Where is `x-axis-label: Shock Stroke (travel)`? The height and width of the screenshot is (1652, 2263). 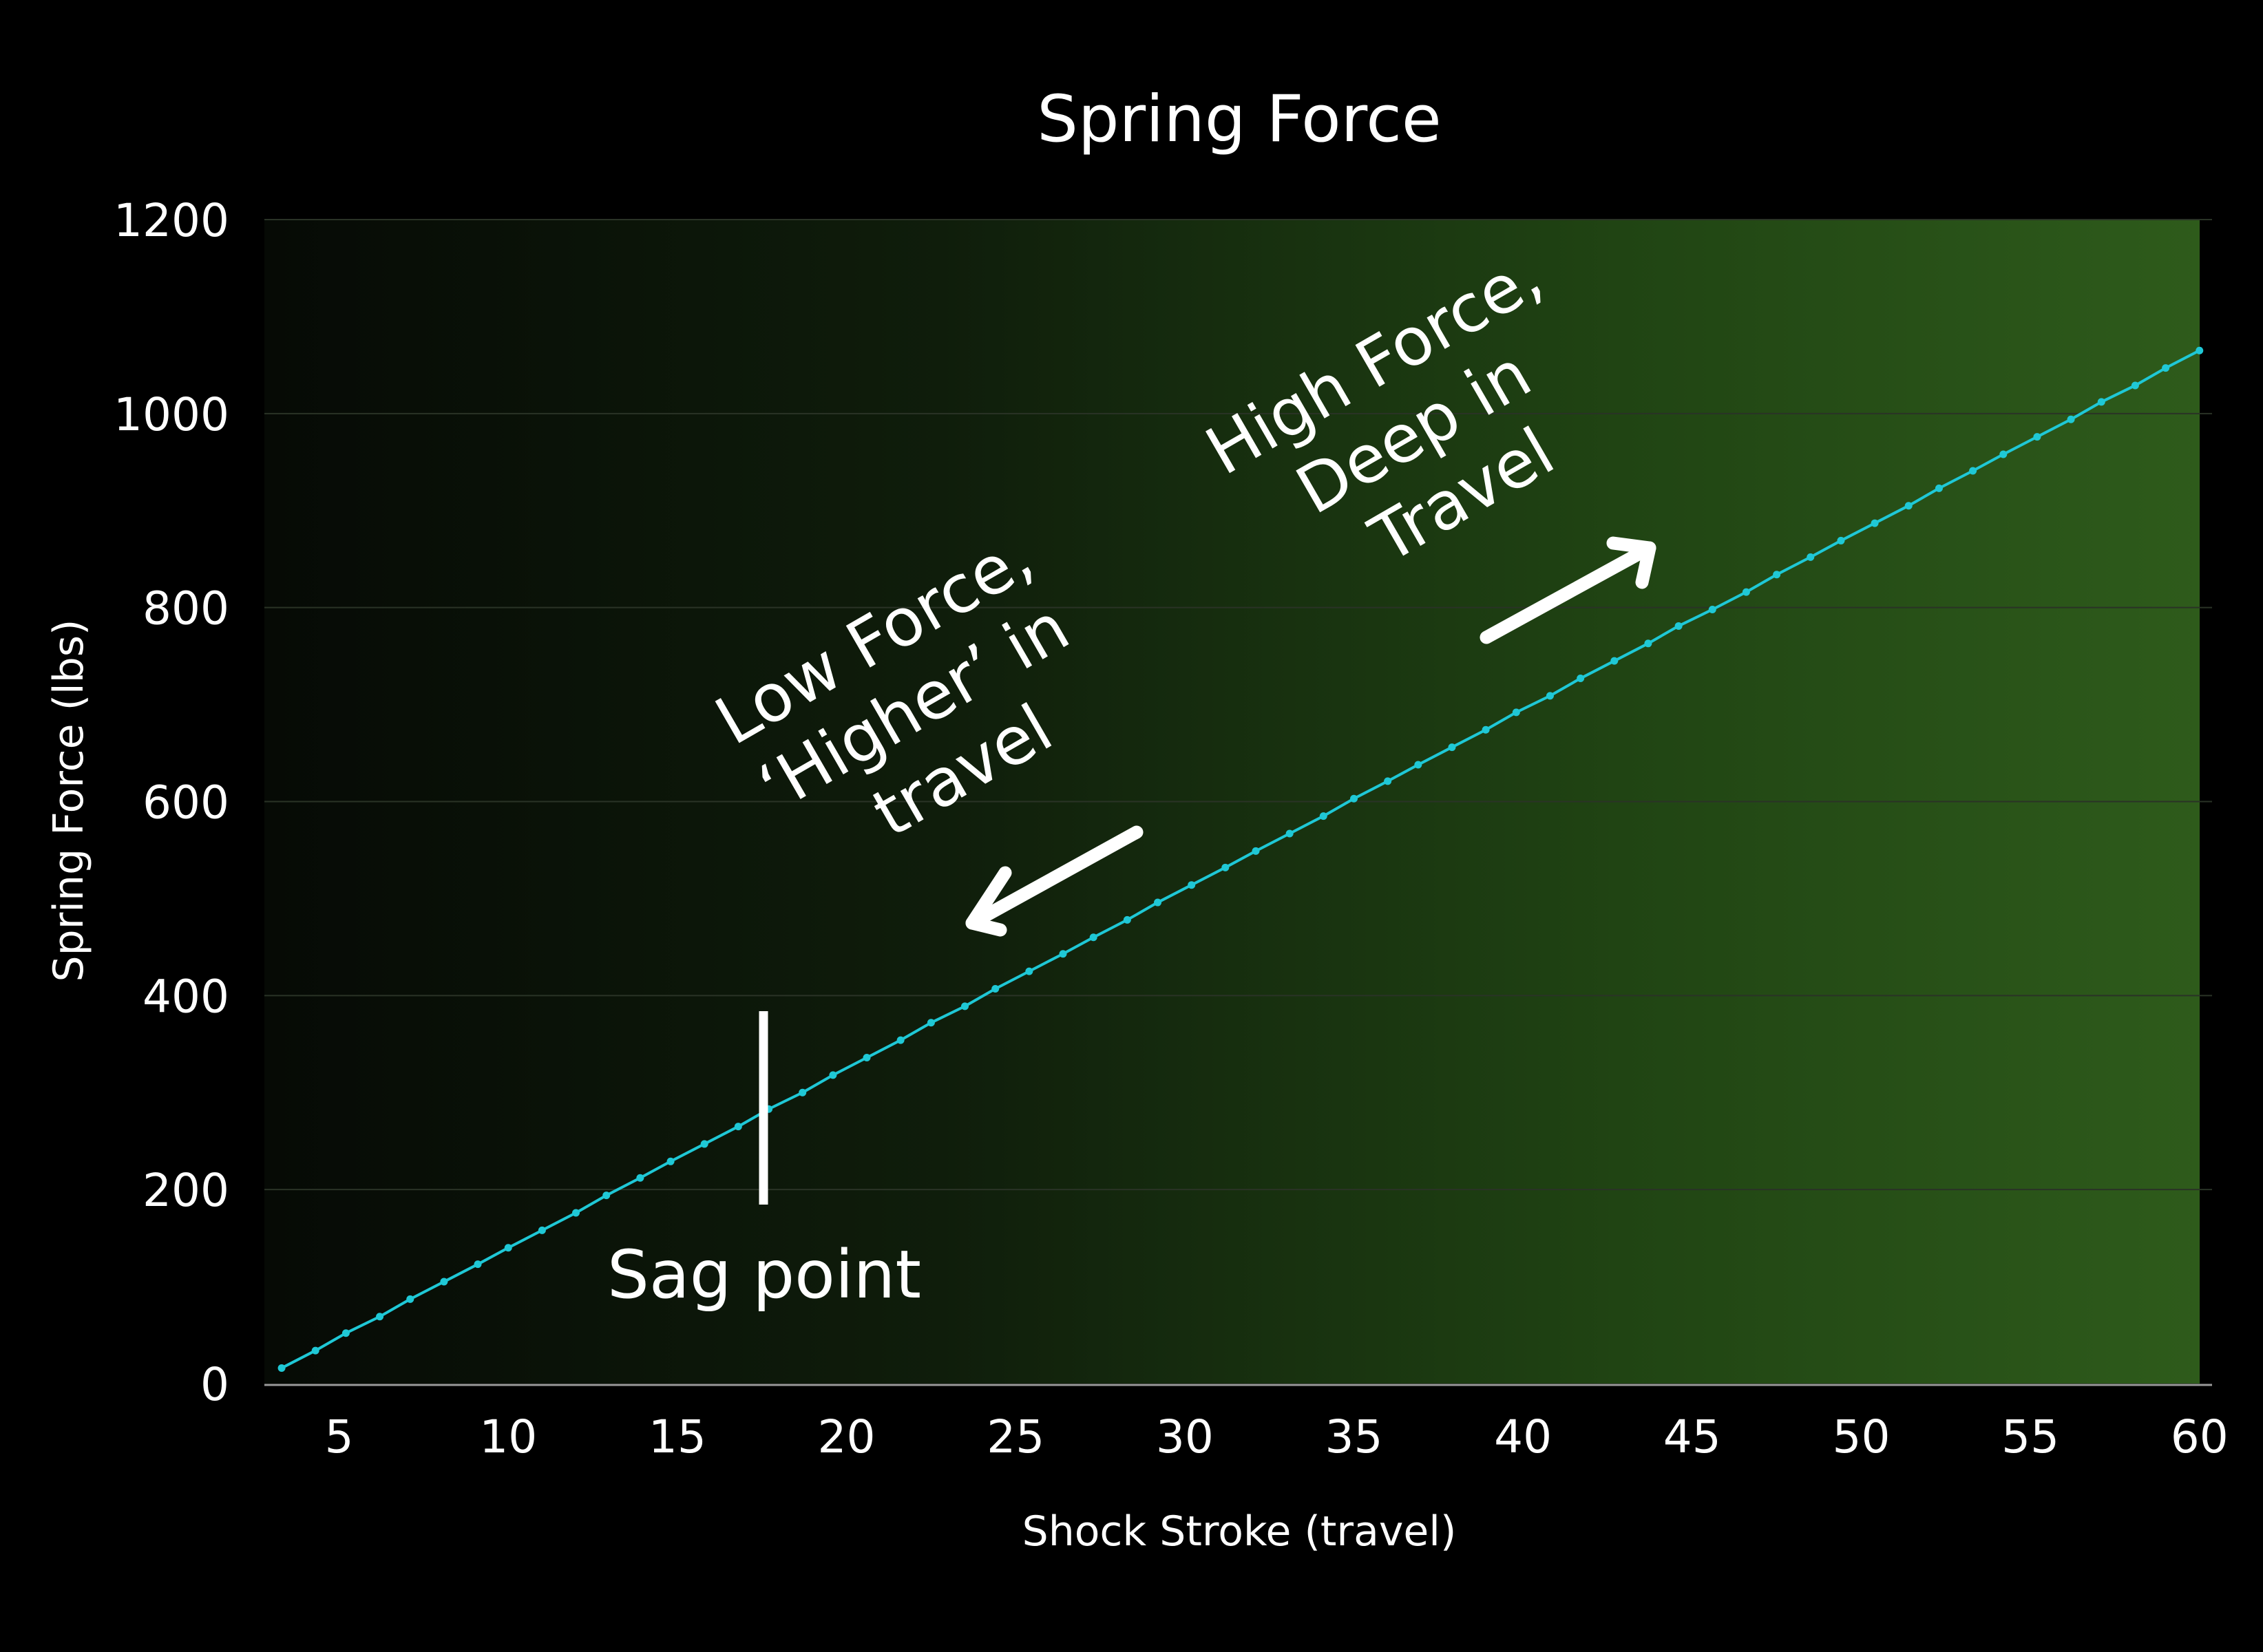
x-axis-label: Shock Stroke (travel) is located at coordinates (1239, 1532).